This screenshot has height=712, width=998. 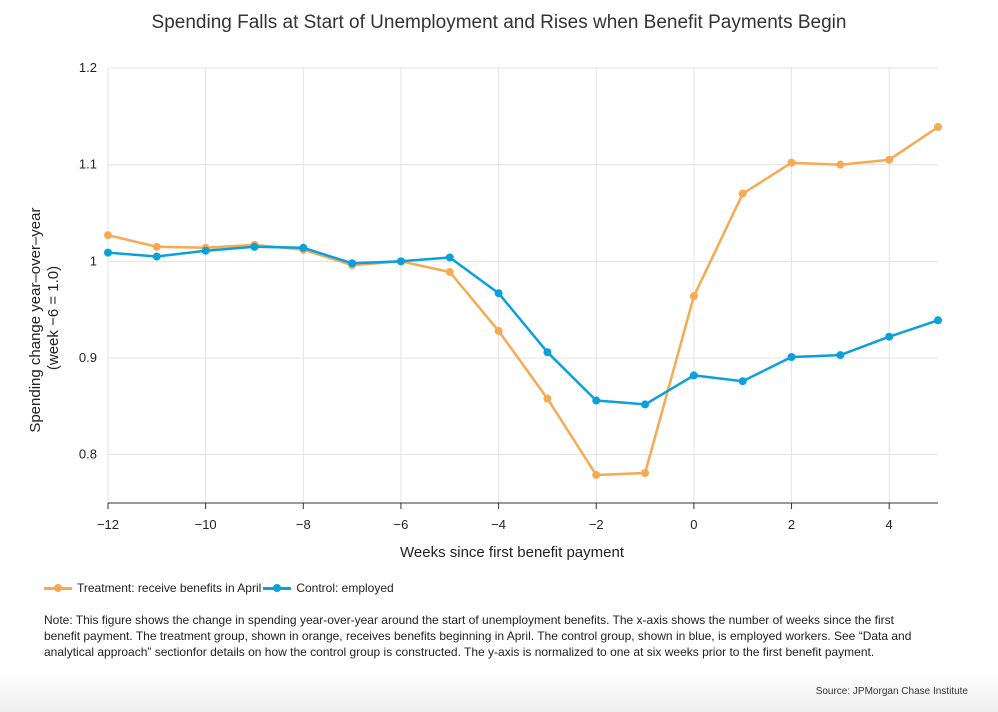 I want to click on y-tick-label: 1, so click(x=93, y=260).